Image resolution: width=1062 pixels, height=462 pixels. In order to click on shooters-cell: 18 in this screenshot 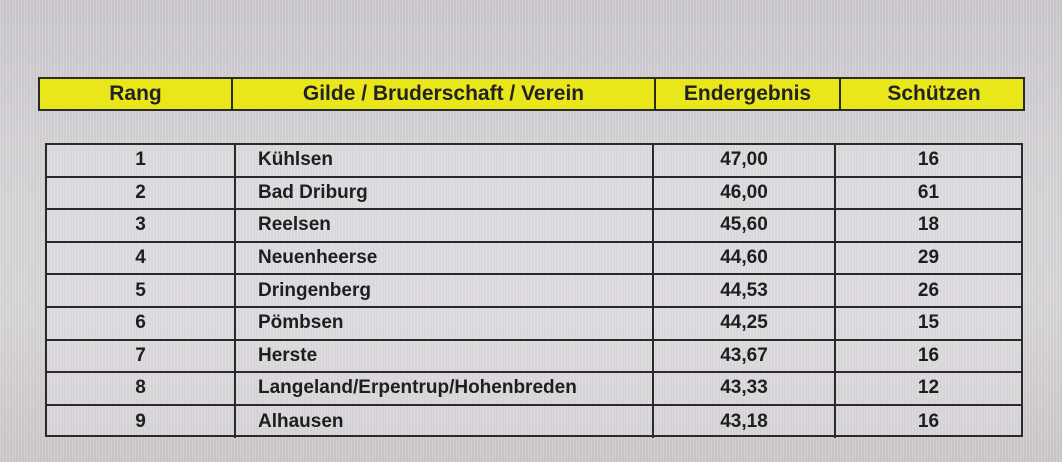, I will do `click(928, 225)`.